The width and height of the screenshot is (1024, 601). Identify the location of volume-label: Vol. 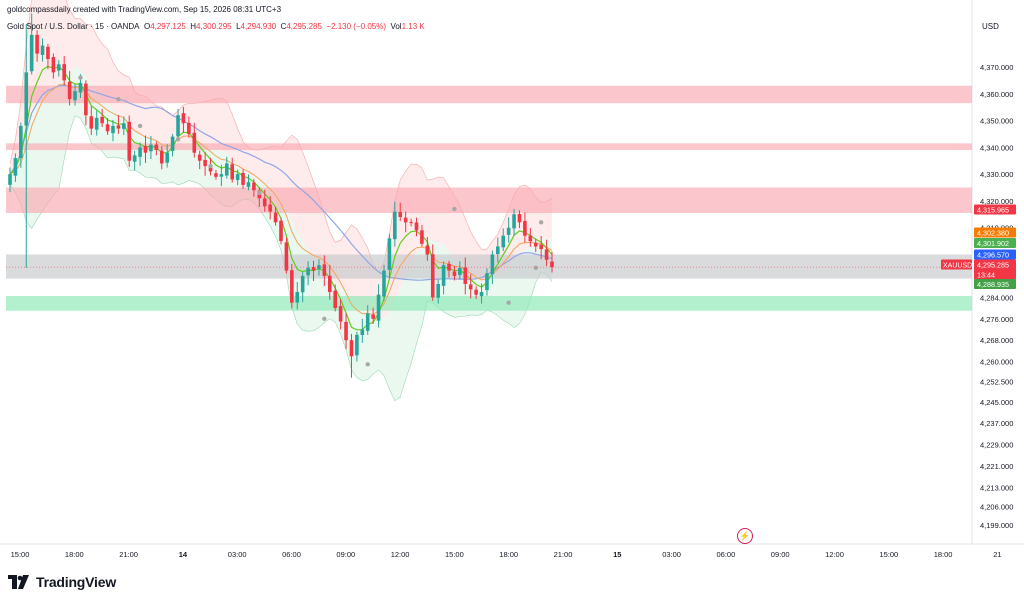
(396, 26).